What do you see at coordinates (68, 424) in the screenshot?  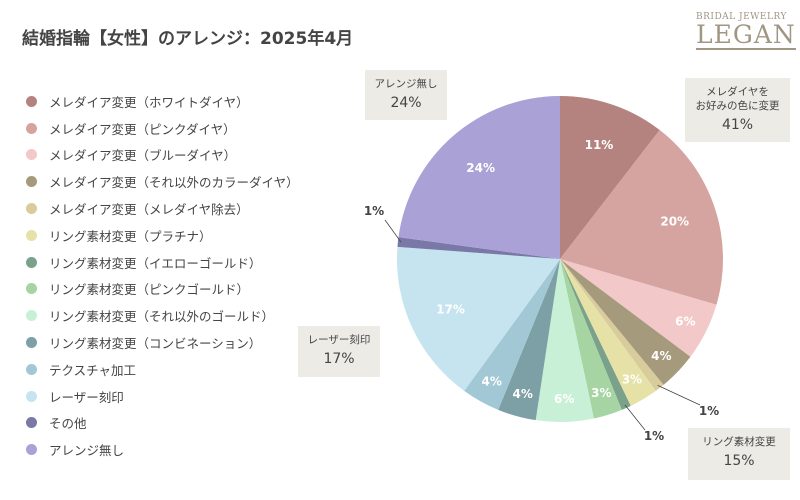 I see `legend-label: その他` at bounding box center [68, 424].